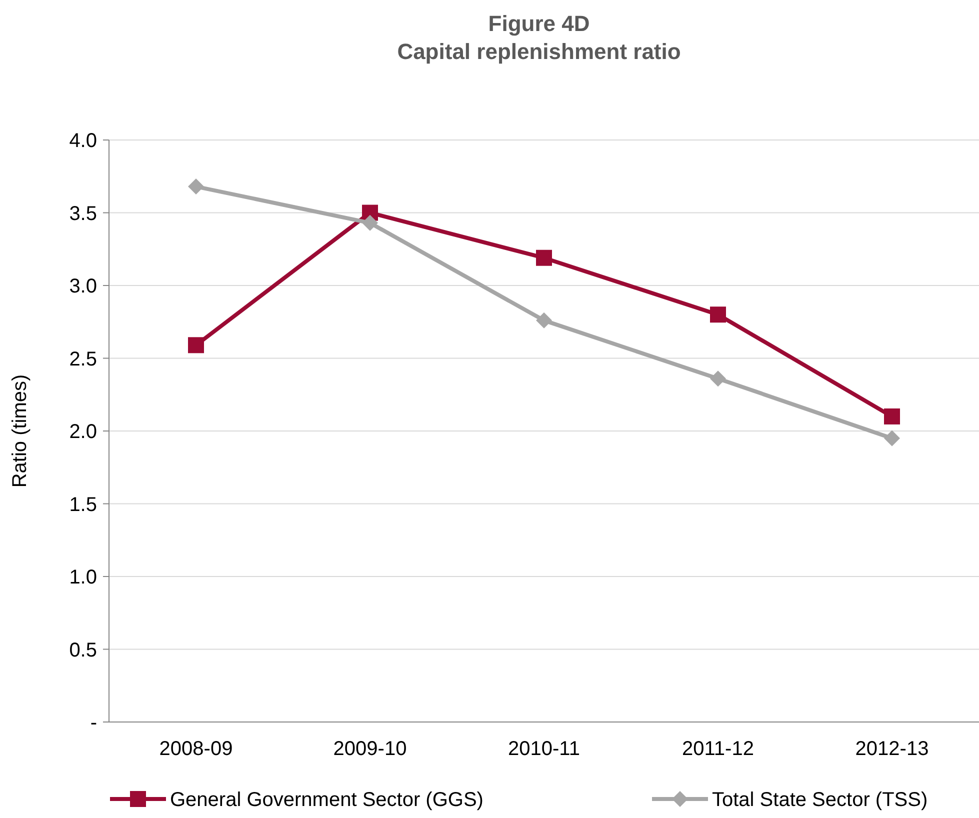  Describe the element at coordinates (83, 505) in the screenshot. I see `y-tick-label: 1.5` at that location.